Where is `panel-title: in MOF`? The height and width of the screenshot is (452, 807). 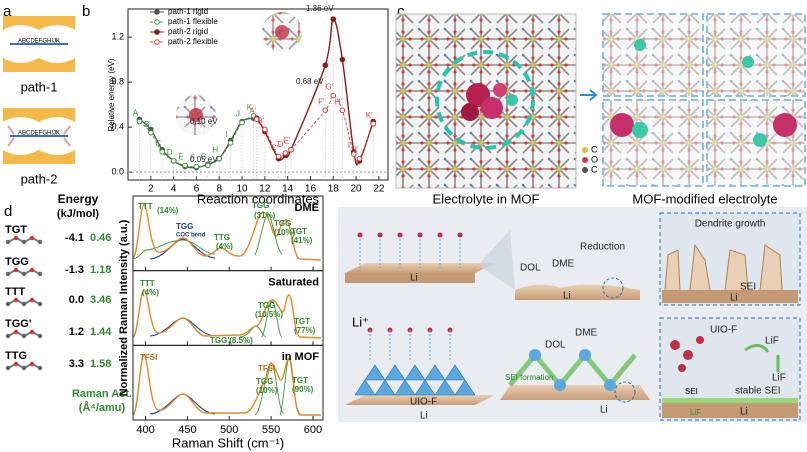 panel-title: in MOF is located at coordinates (301, 357).